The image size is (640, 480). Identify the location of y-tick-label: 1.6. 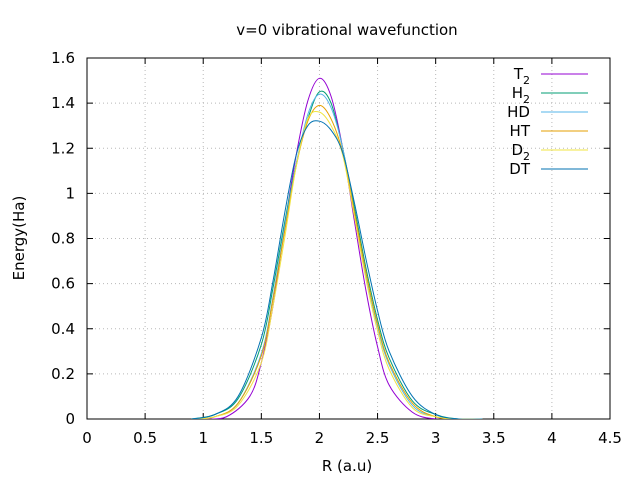
(63, 58).